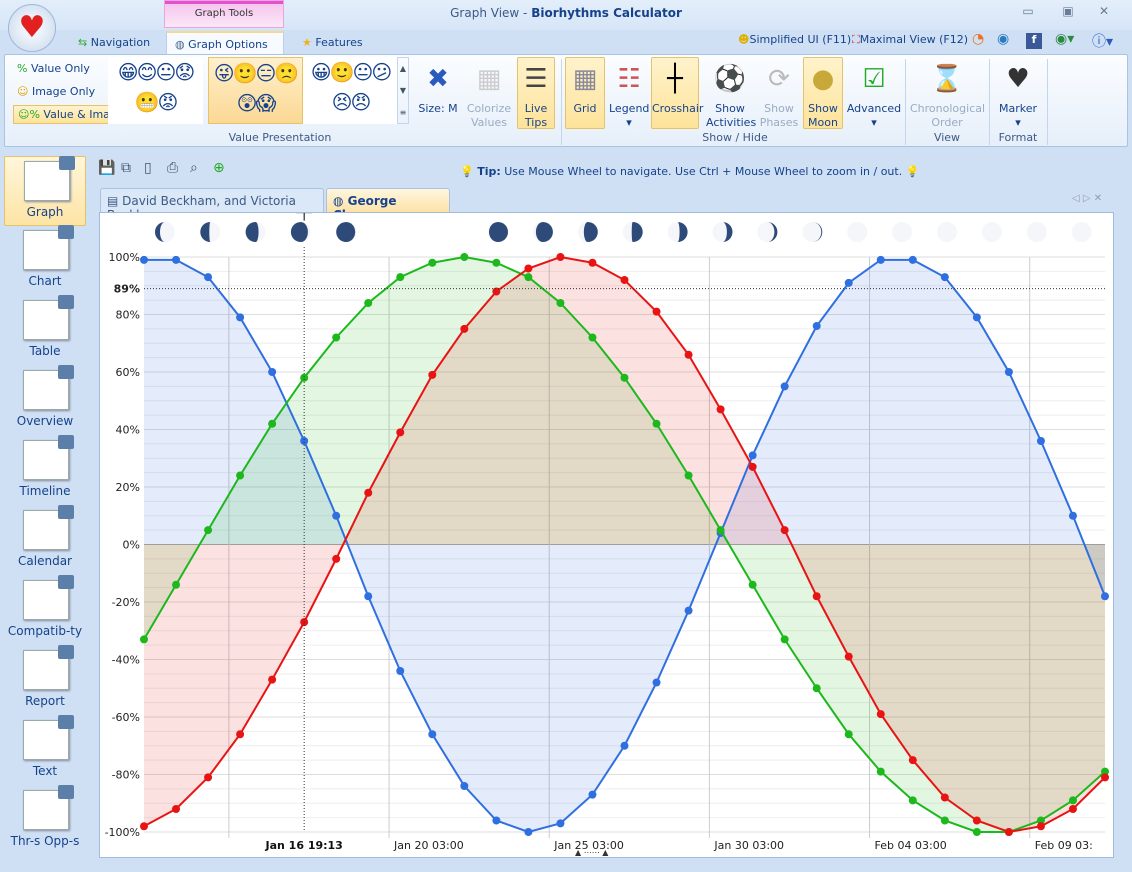 This screenshot has height=872, width=1132. Describe the element at coordinates (45, 540) in the screenshot. I see `sidebar-item-calendar: Calendar` at that location.